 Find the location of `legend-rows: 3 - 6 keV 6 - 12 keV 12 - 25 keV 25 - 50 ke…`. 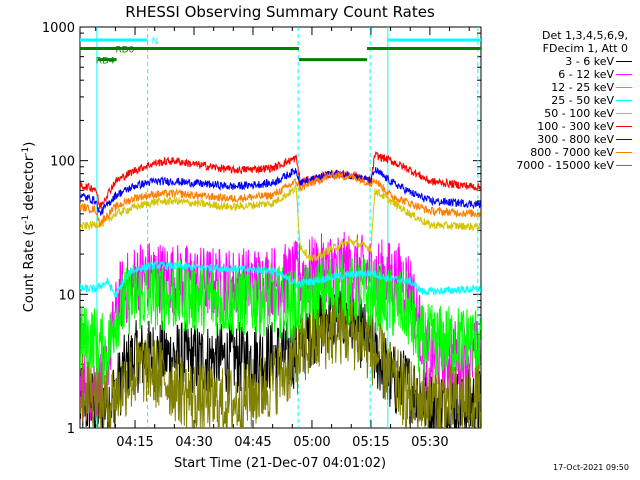

legend-rows: 3 - 6 keV 6 - 12 keV 12 - 25 keV 25 - 50 ke… is located at coordinates (561, 113).